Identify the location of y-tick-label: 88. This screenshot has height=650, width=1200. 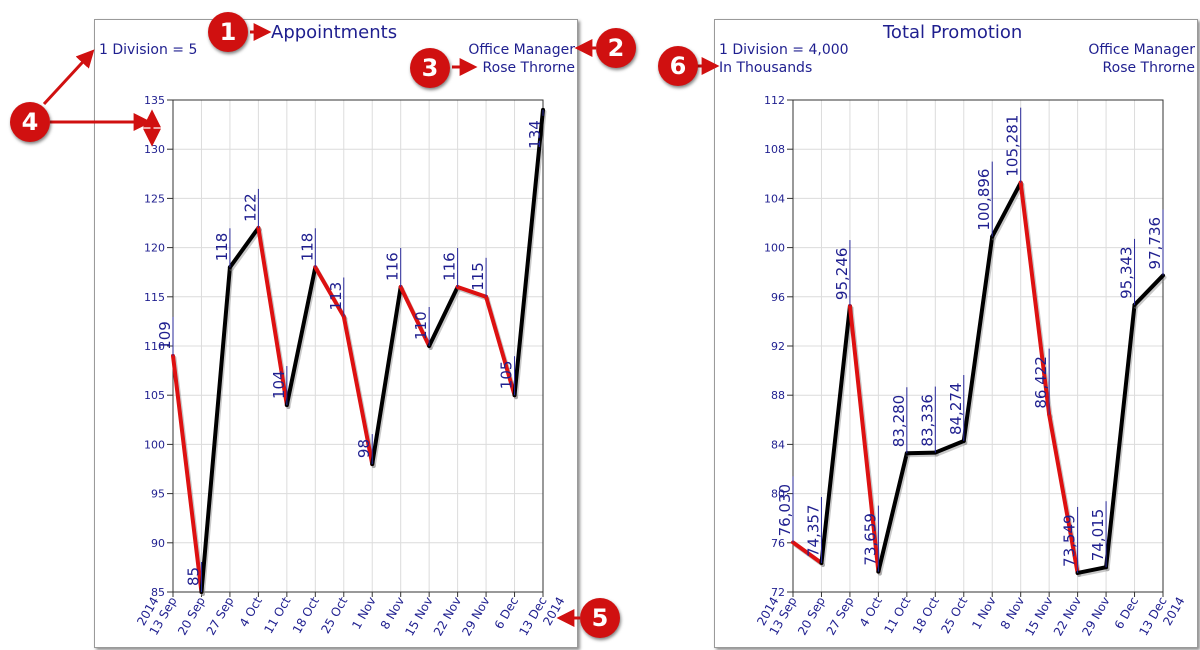
(778, 395).